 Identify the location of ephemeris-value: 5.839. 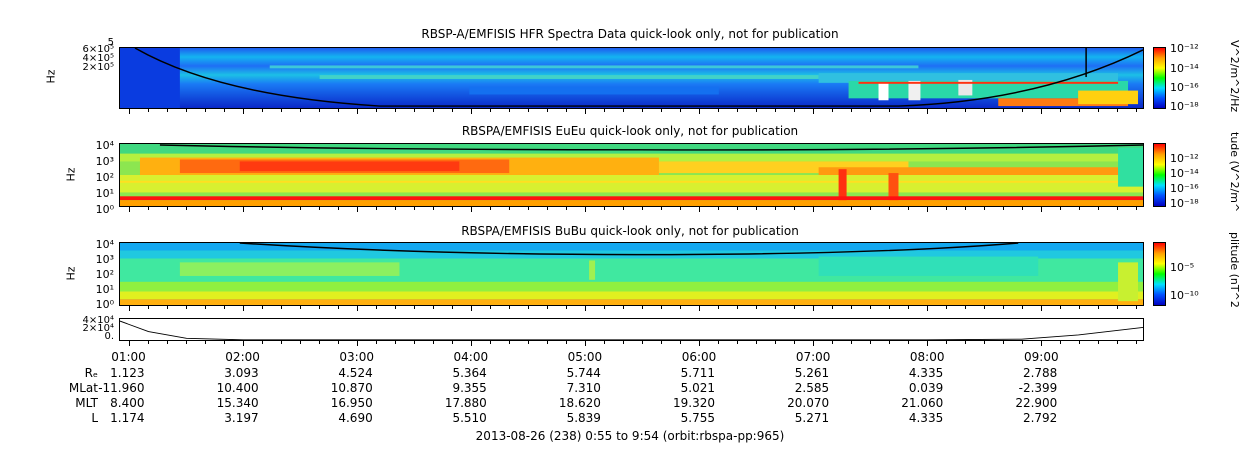
(583, 418).